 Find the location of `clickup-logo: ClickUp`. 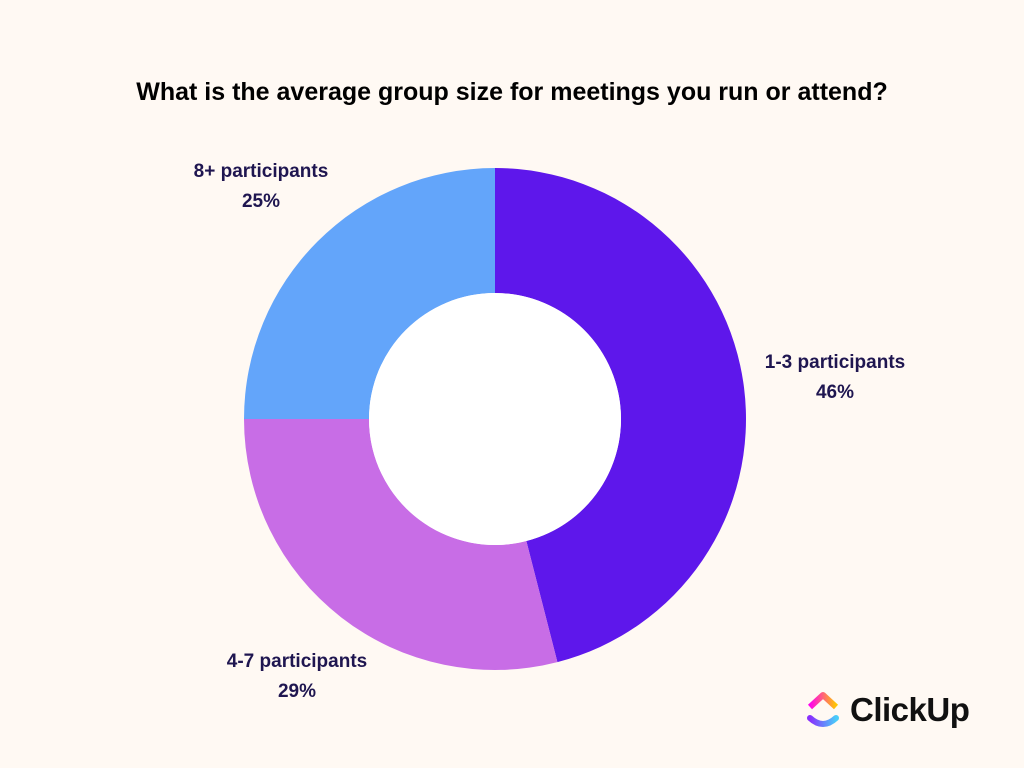

clickup-logo: ClickUp is located at coordinates (888, 710).